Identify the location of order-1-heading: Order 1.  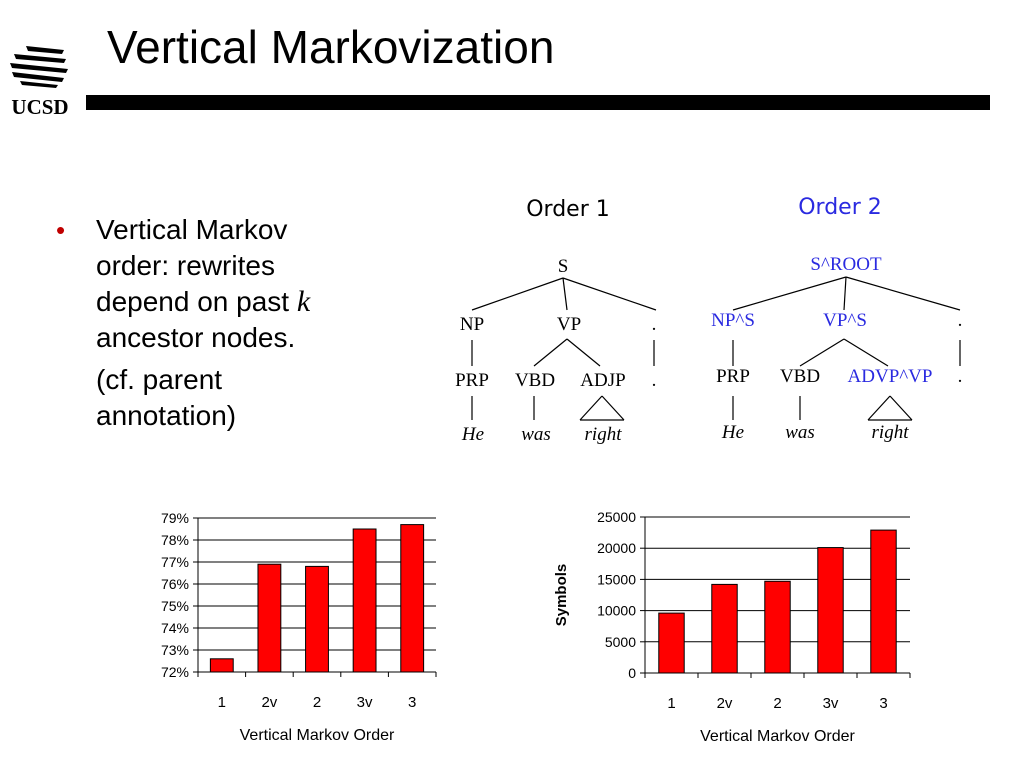
(568, 209).